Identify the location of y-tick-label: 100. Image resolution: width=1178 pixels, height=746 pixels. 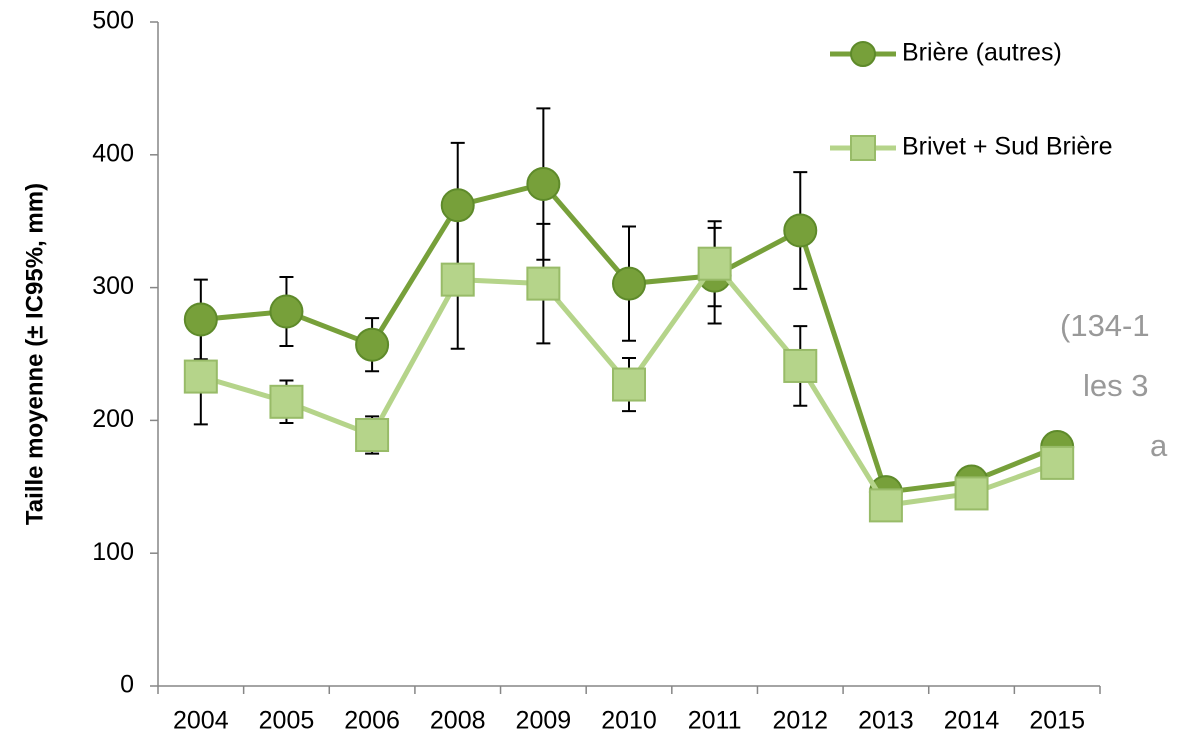
(113, 552).